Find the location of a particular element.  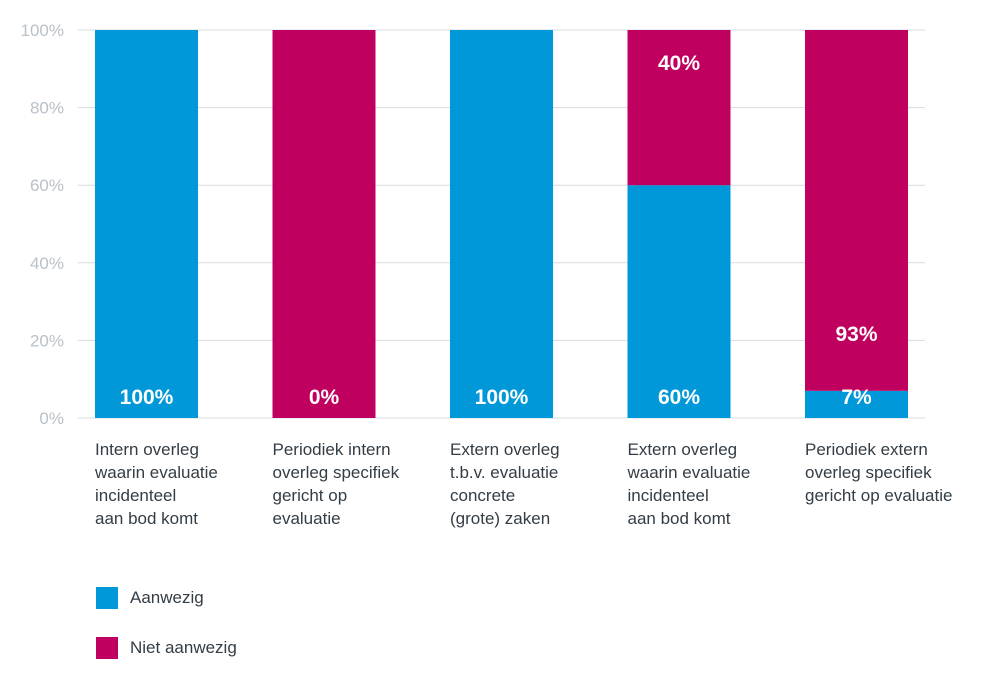

legend-item-niet-aanwezig: Niet aanwezig is located at coordinates (166, 648).